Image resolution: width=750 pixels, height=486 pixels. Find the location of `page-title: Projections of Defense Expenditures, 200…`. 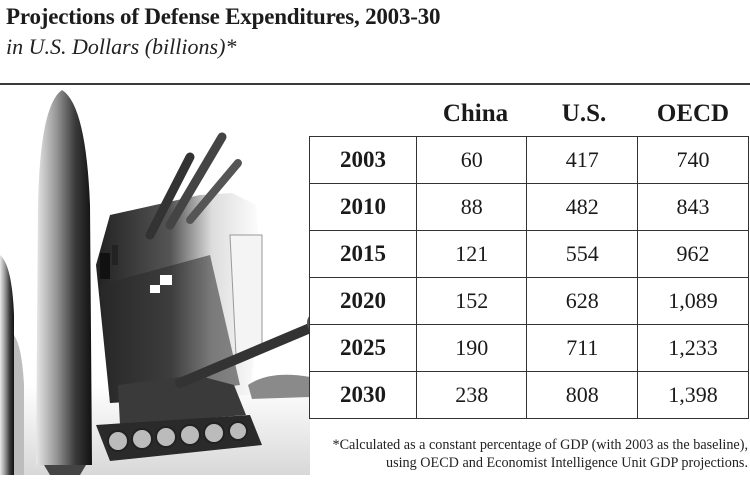

page-title: Projections of Defense Expenditures, 200… is located at coordinates (223, 16).